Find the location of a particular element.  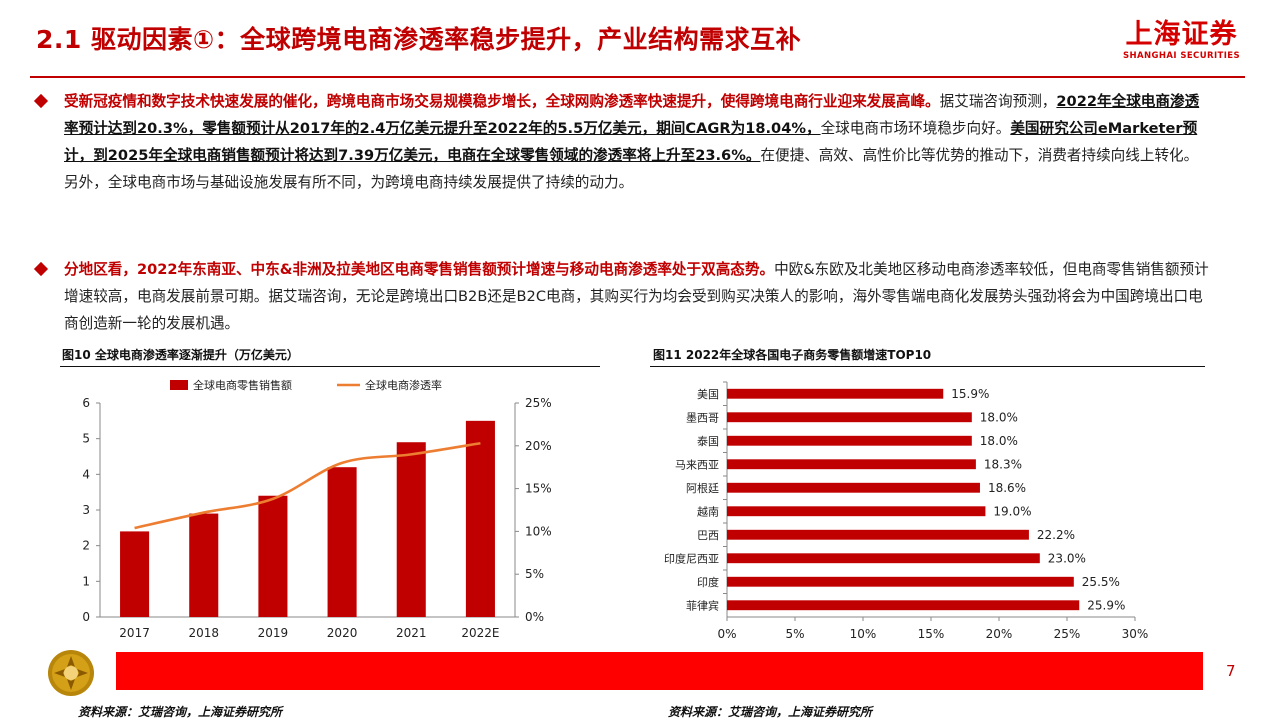

fig10-x-tick-label: 2021 is located at coordinates (411, 633).